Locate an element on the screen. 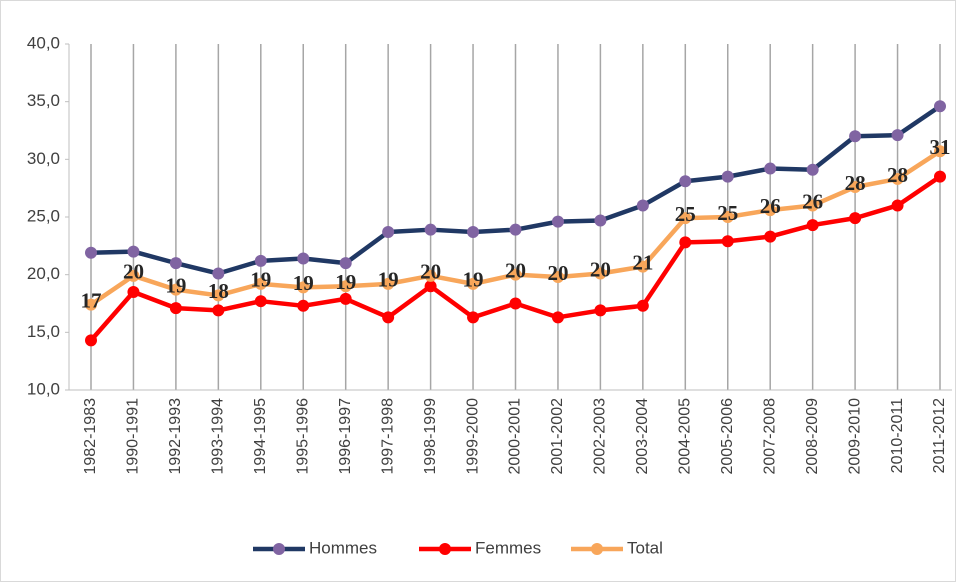 This screenshot has height=583, width=957. data-label: 26 is located at coordinates (812, 201).